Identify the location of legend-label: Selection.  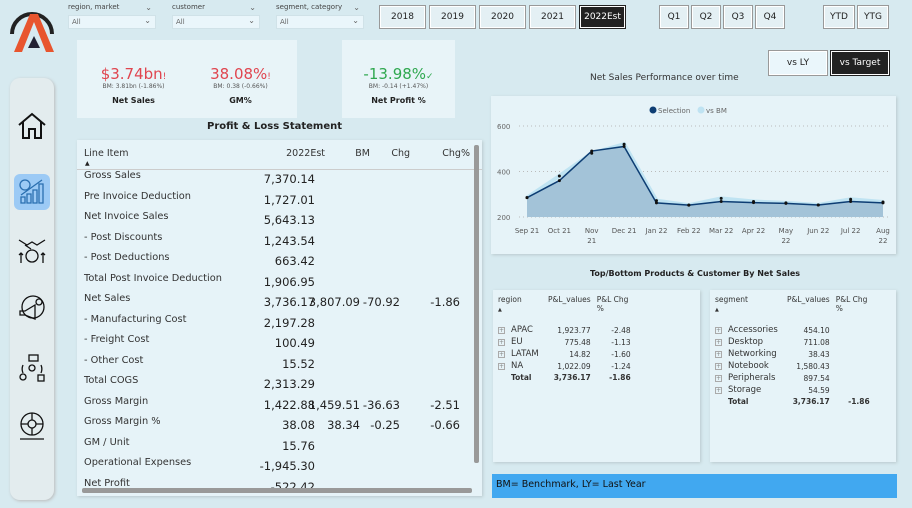
(674, 111).